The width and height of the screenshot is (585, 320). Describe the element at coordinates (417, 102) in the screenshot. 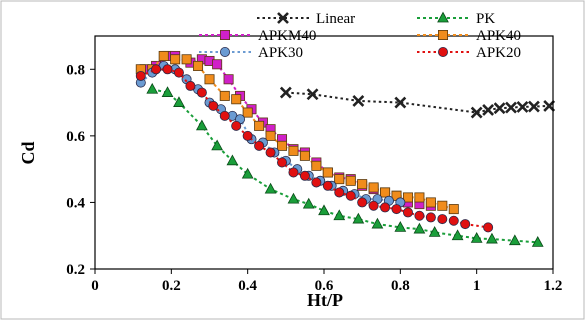

I see `series-linear` at that location.